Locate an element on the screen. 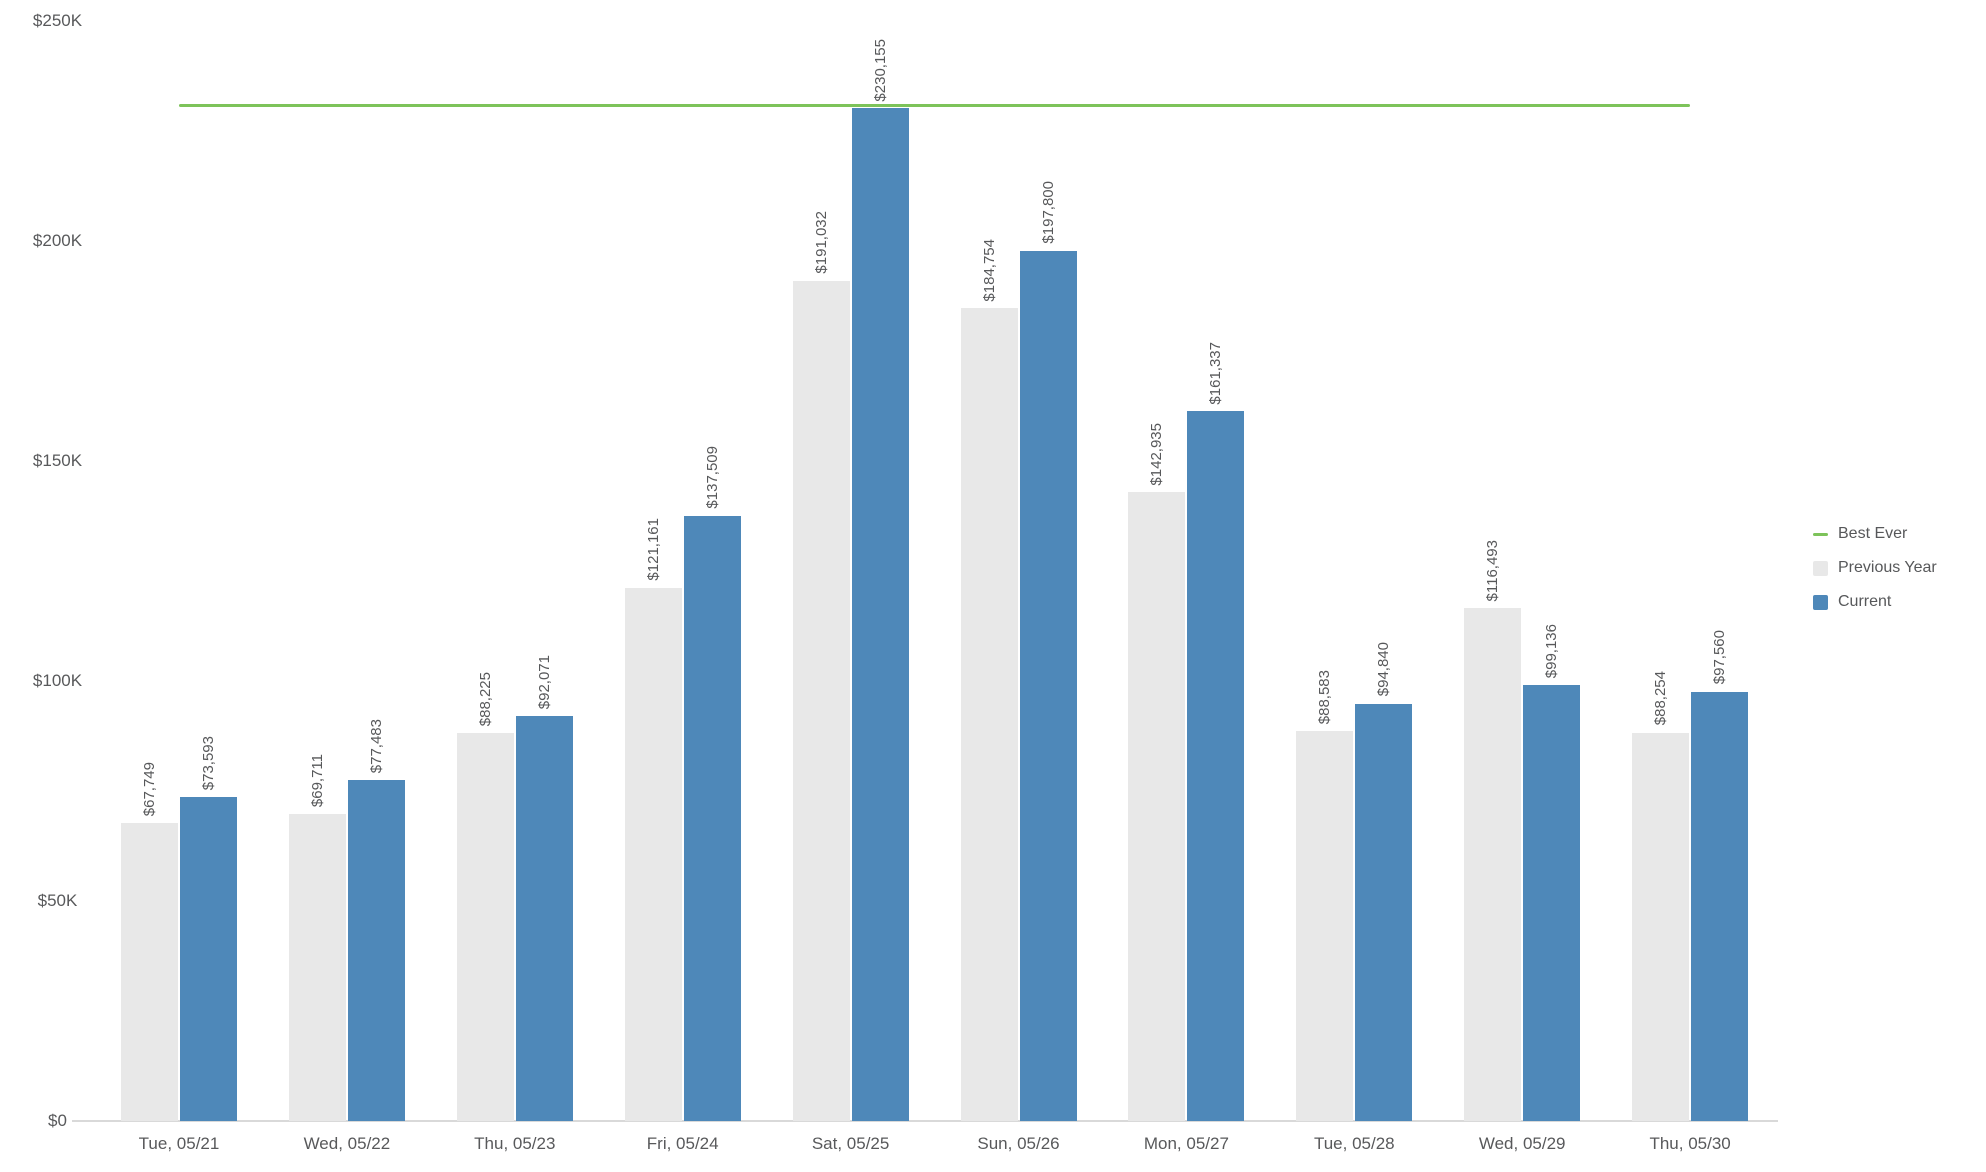 The image size is (1986, 1172). bar-value-label-current: $97,560 is located at coordinates (1720, 657).